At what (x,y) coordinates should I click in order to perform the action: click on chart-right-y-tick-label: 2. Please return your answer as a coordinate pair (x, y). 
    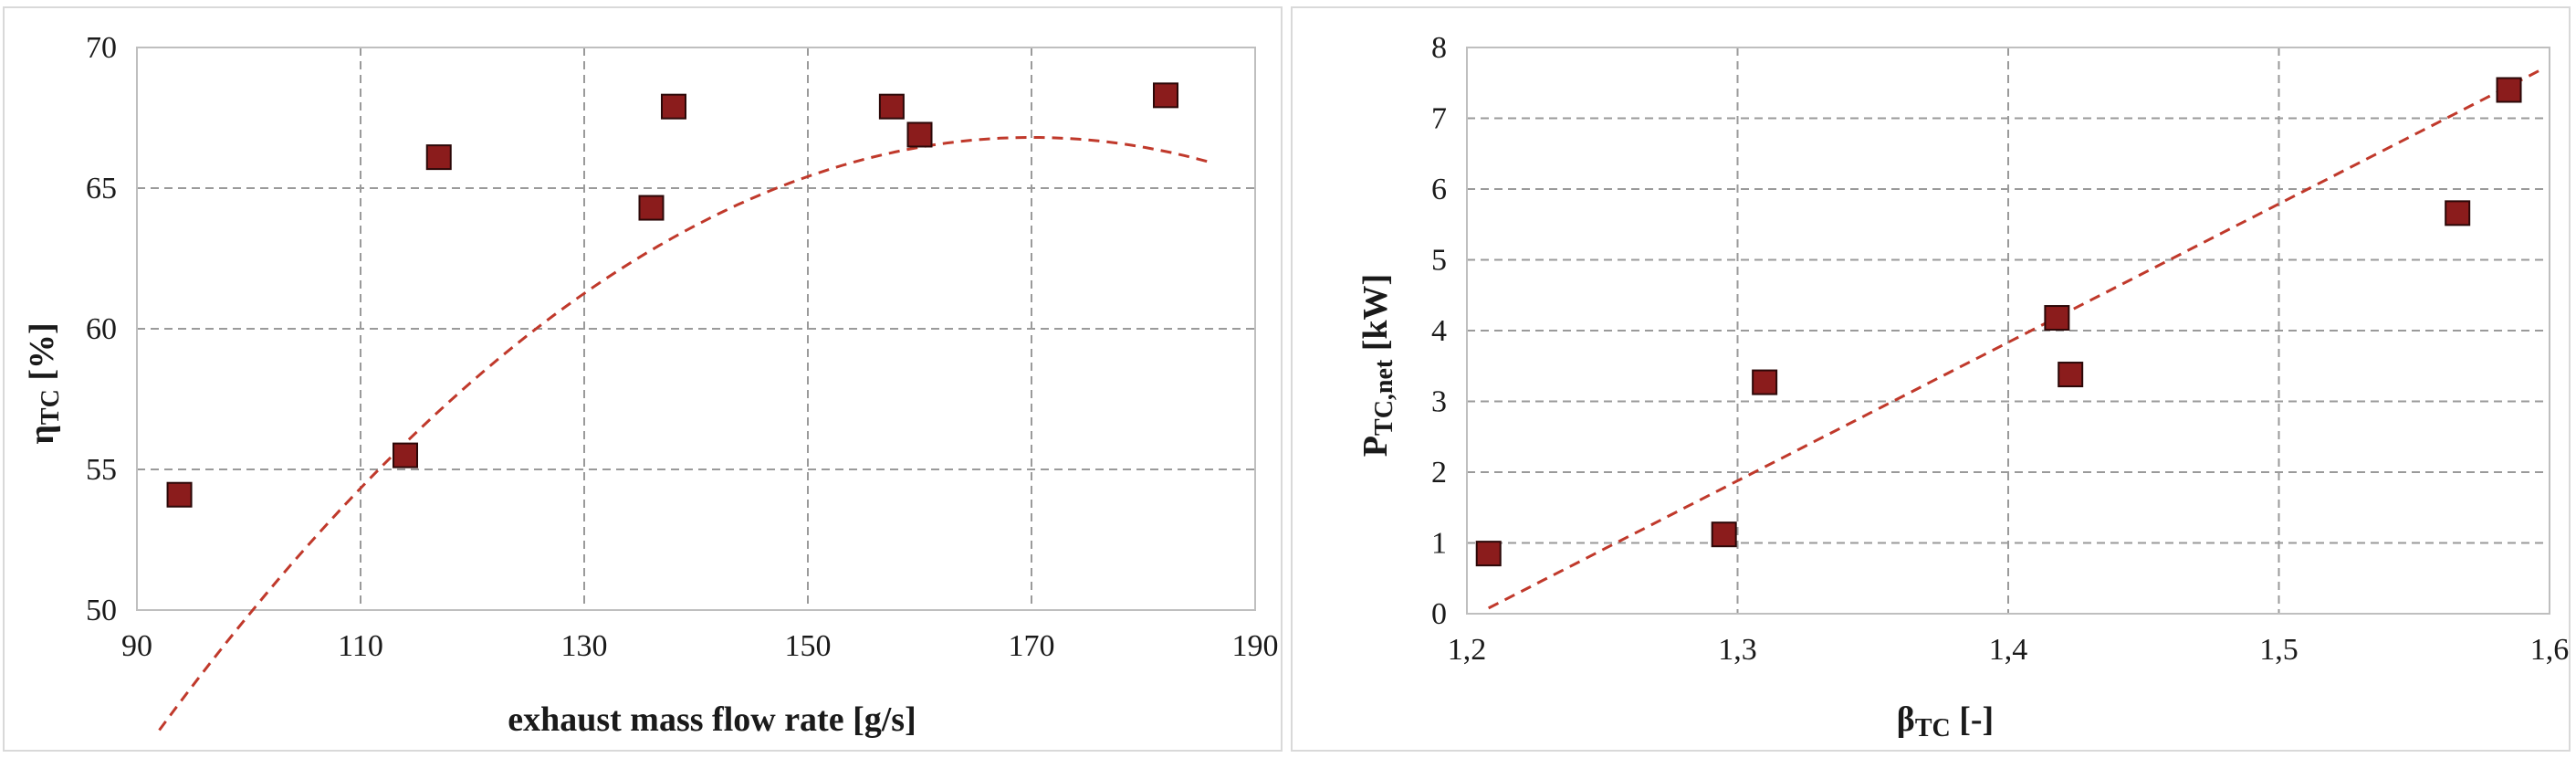
    Looking at the image, I should click on (1439, 473).